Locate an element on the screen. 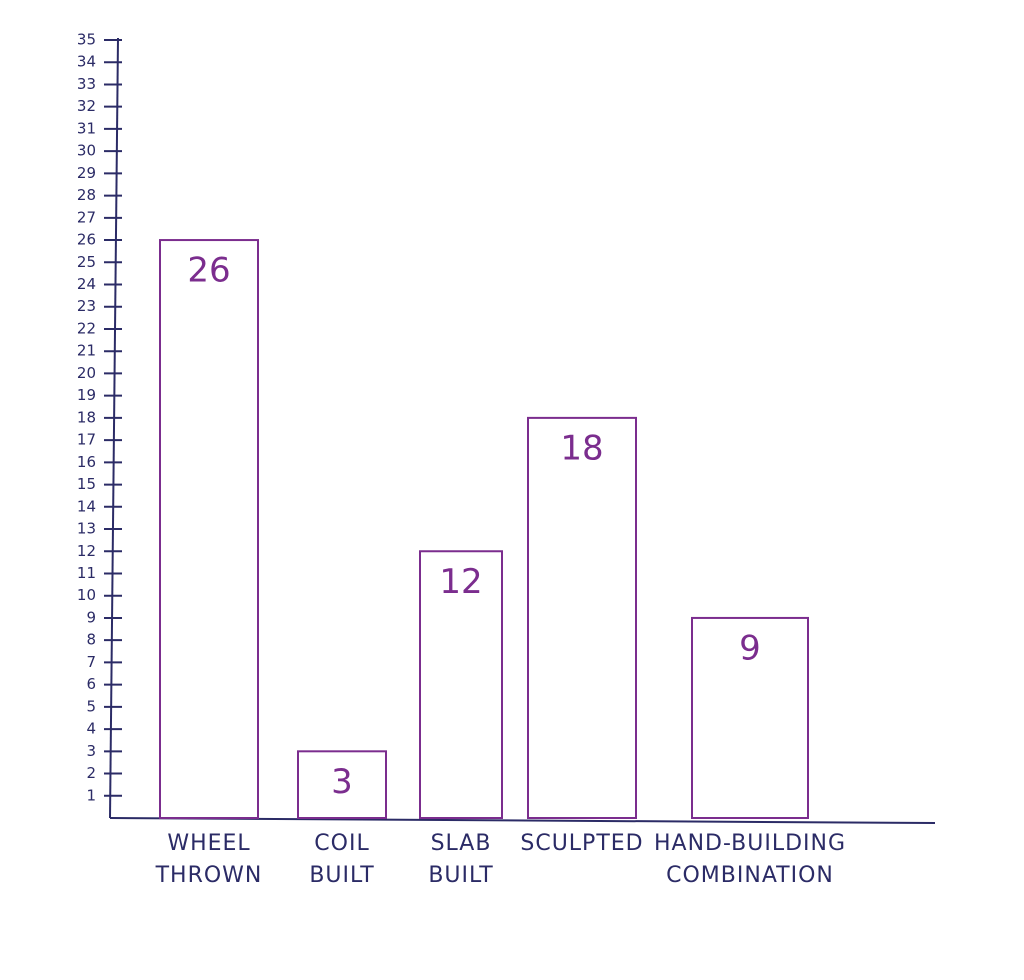  y-axis is located at coordinates (114, 428).